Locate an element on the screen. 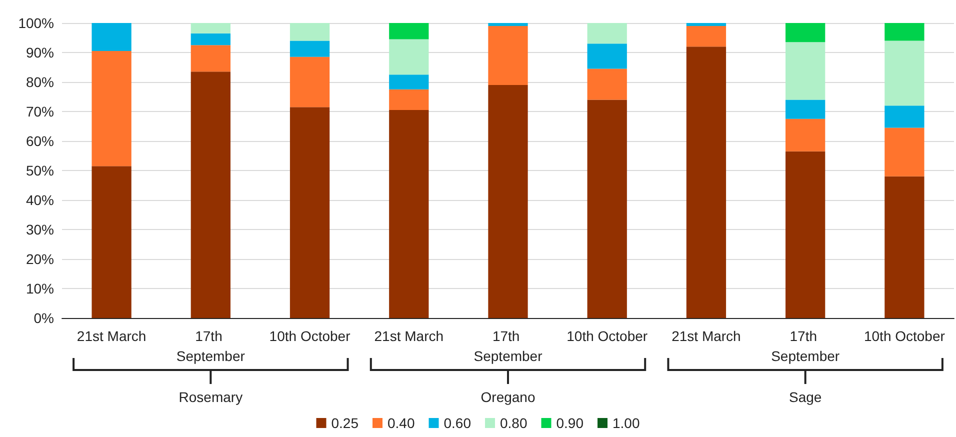 The image size is (956, 437). y-tick-label: 50% is located at coordinates (40, 170).